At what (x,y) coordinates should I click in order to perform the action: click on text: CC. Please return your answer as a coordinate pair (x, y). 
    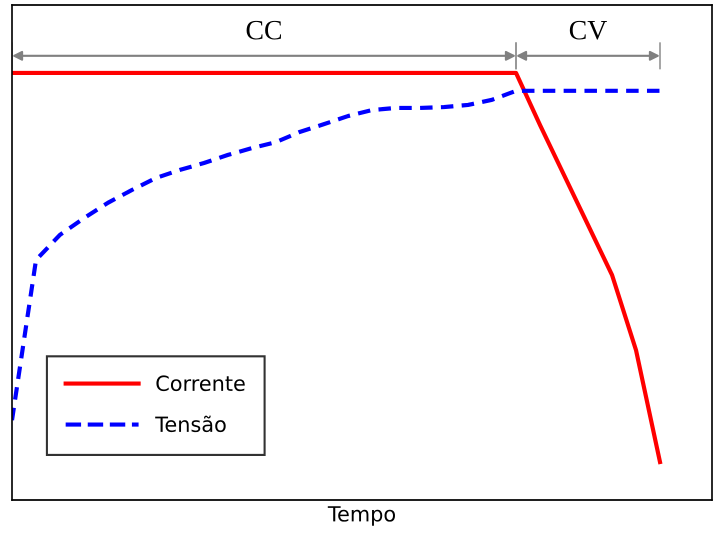
    Looking at the image, I should click on (263, 30).